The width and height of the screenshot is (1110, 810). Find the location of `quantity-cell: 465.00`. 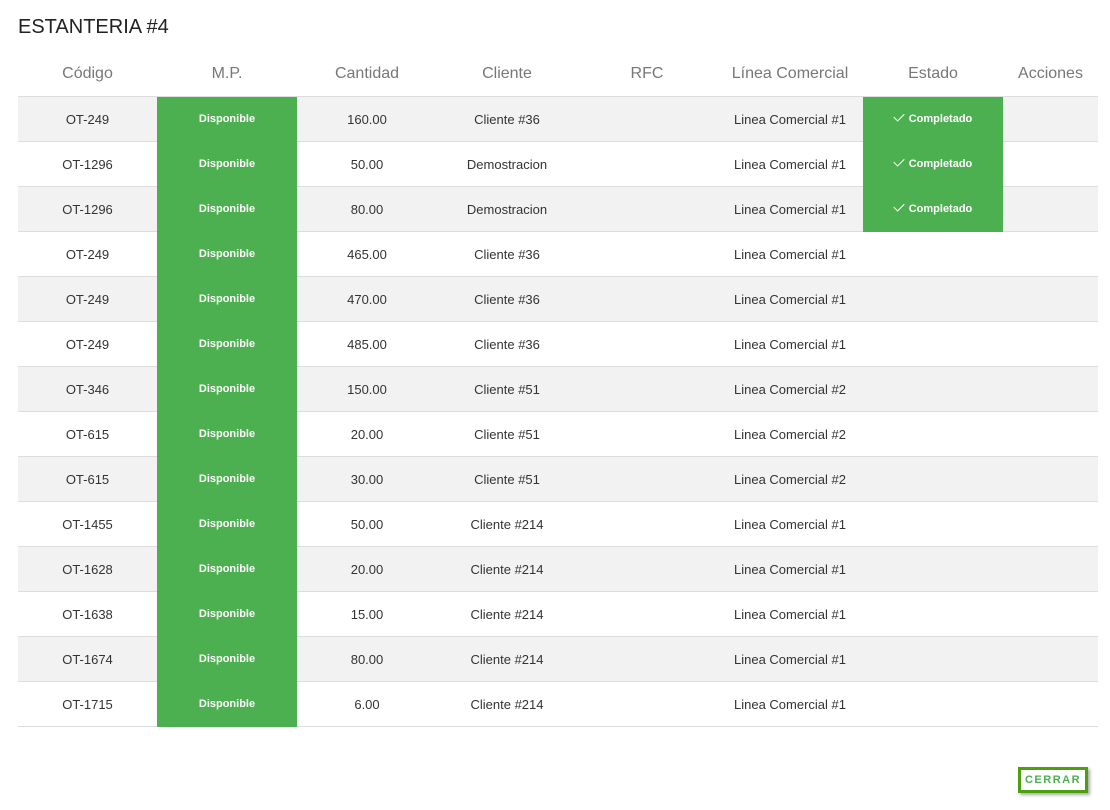

quantity-cell: 465.00 is located at coordinates (367, 254).